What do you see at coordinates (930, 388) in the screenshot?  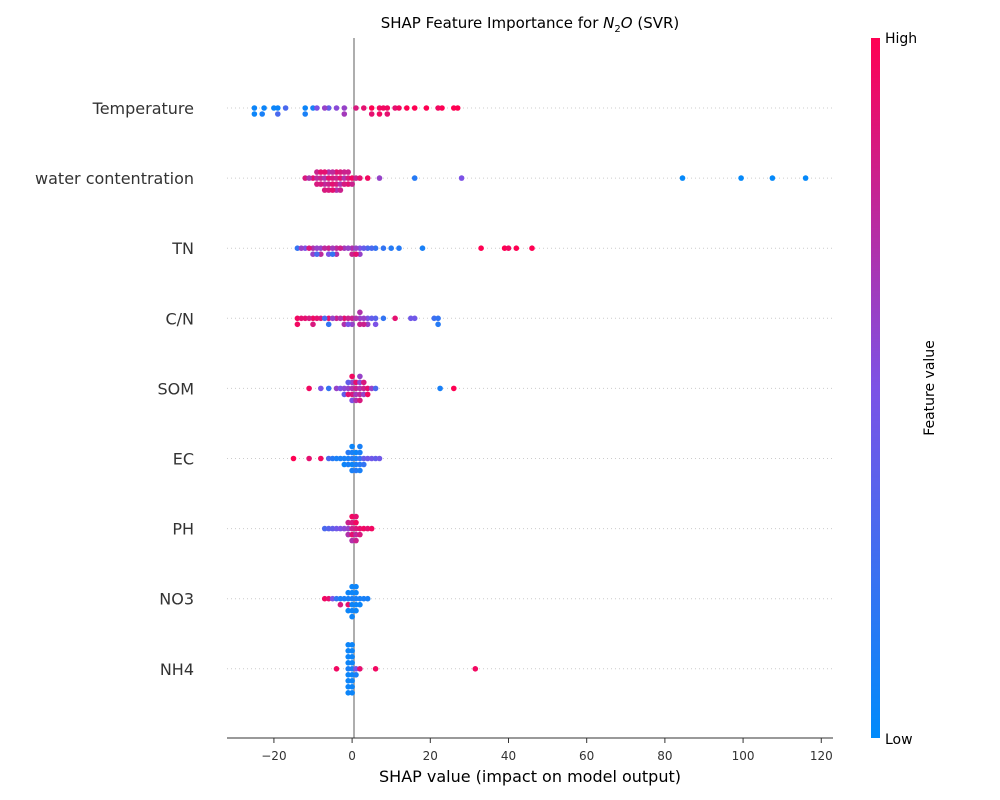 I see `colorbar-title: Feature value` at bounding box center [930, 388].